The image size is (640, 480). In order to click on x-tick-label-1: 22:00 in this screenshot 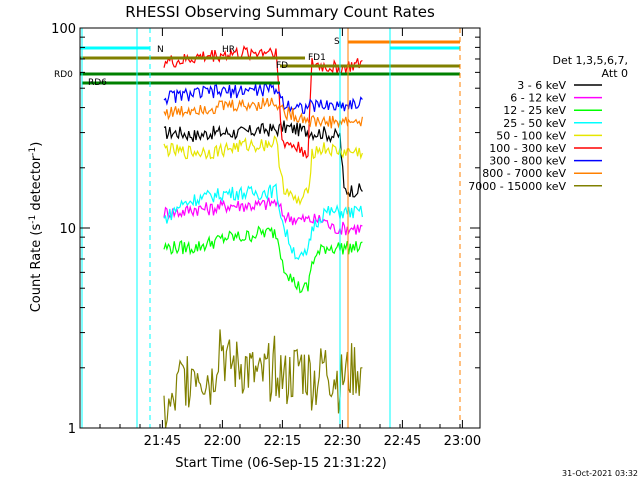, I will do `click(222, 441)`.